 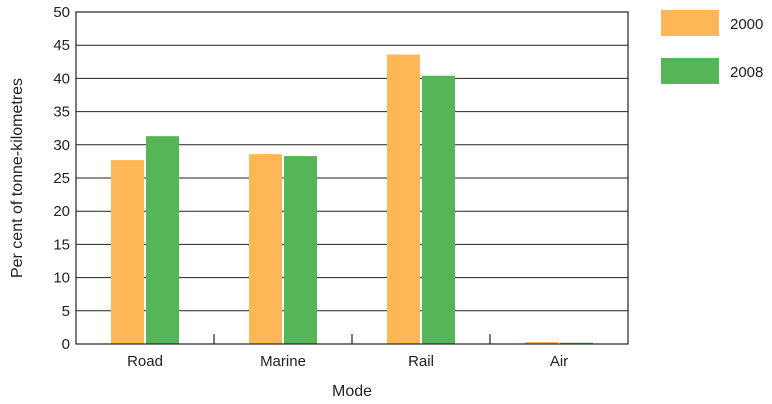 What do you see at coordinates (541, 343) in the screenshot?
I see `bar-air-2000` at bounding box center [541, 343].